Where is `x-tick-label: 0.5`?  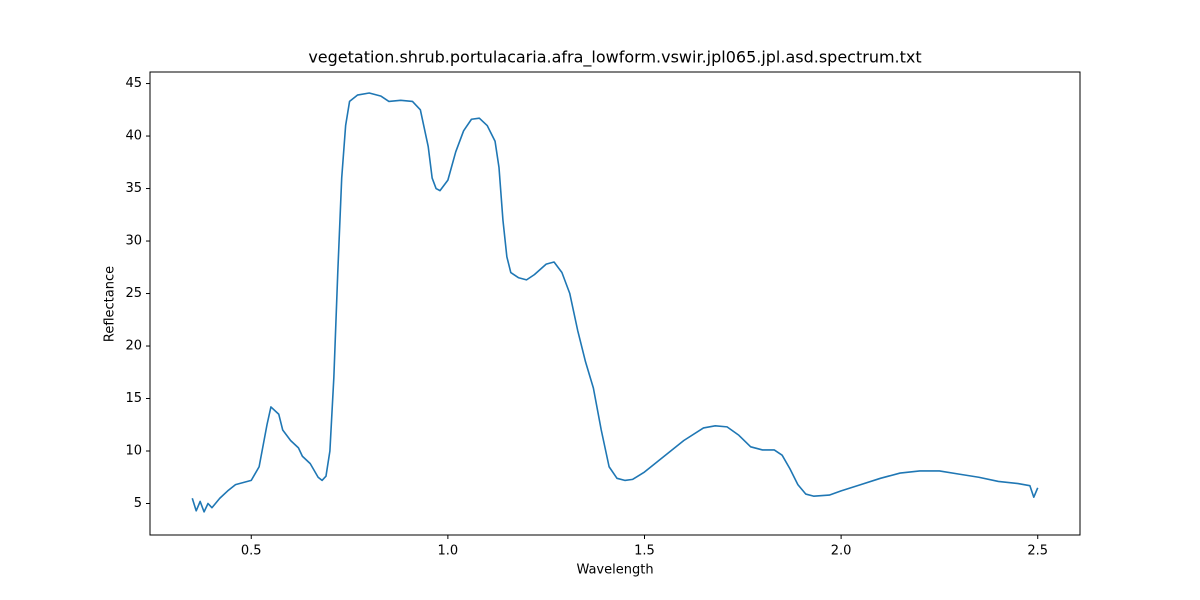 x-tick-label: 0.5 is located at coordinates (251, 551).